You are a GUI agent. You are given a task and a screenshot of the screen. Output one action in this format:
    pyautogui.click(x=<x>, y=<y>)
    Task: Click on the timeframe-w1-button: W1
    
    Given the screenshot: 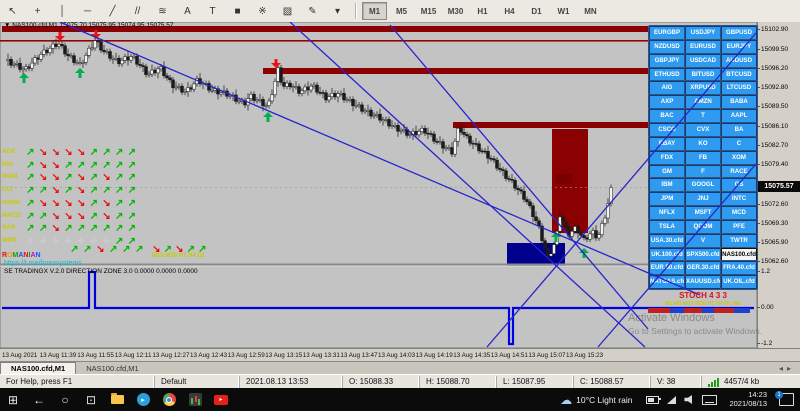 What is the action you would take?
    pyautogui.click(x=563, y=11)
    